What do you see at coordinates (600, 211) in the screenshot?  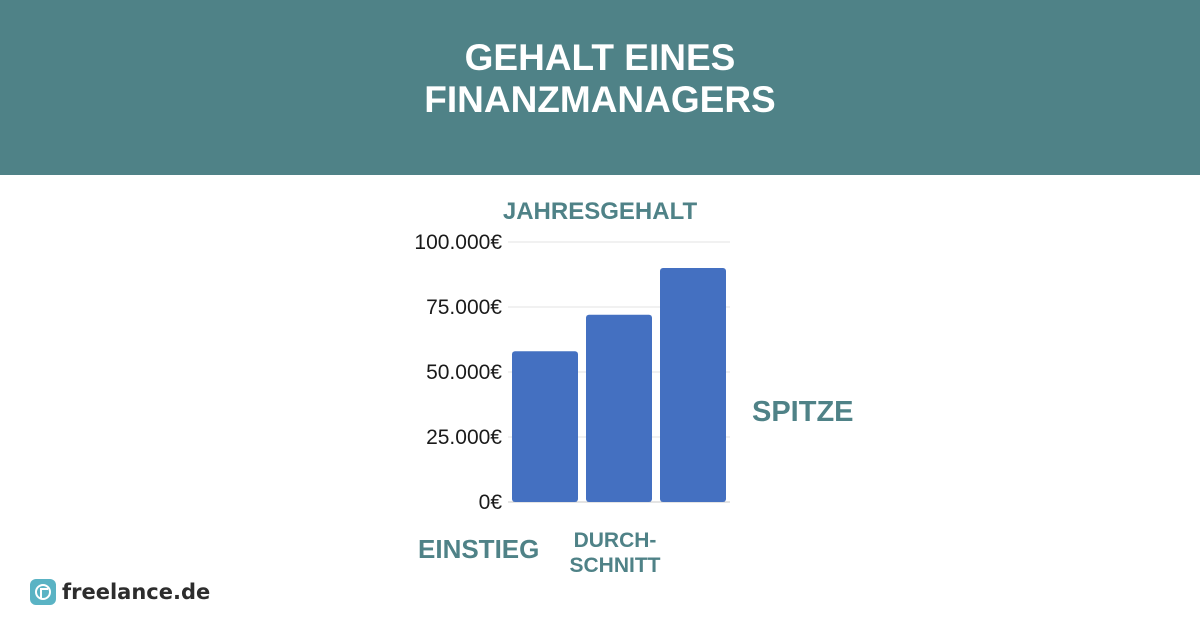 I see `chart-title: JAHRESGEHALT` at bounding box center [600, 211].